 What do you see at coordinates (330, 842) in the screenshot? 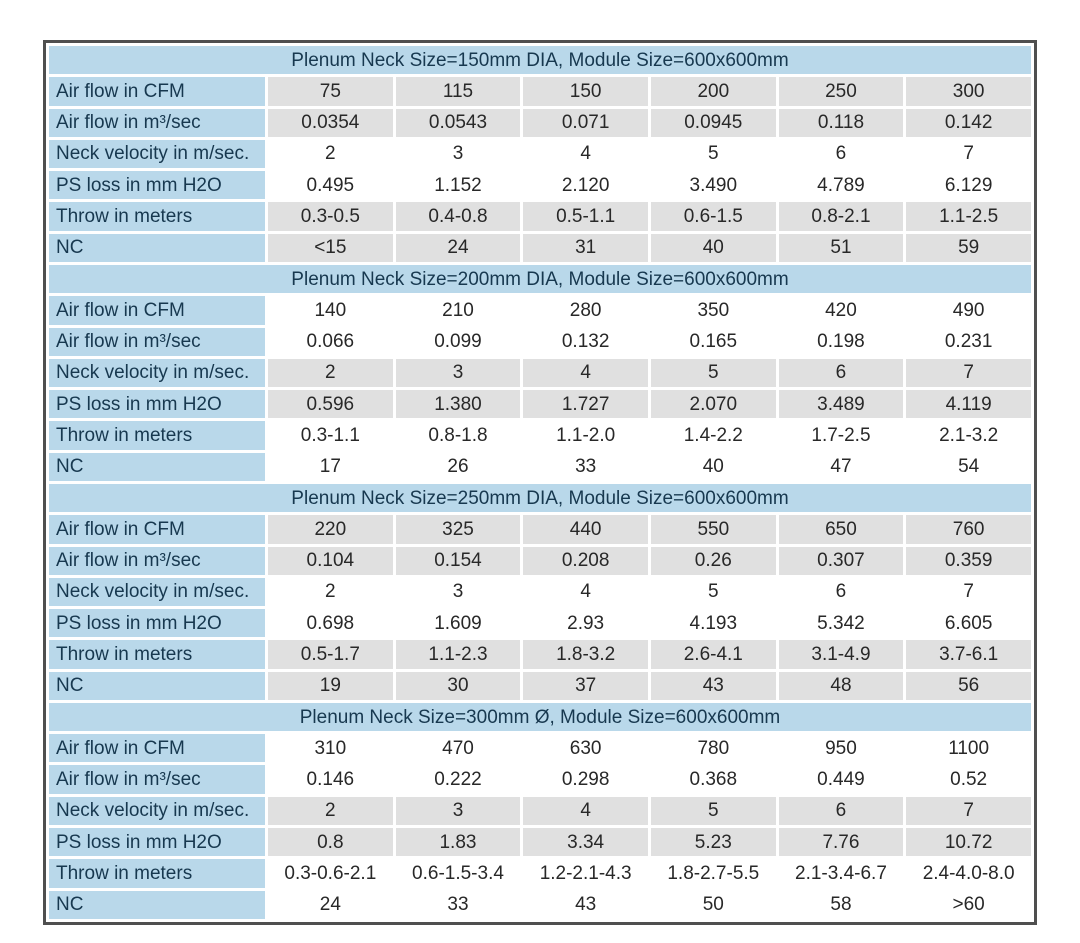
I see `value-cell: 0.8` at bounding box center [330, 842].